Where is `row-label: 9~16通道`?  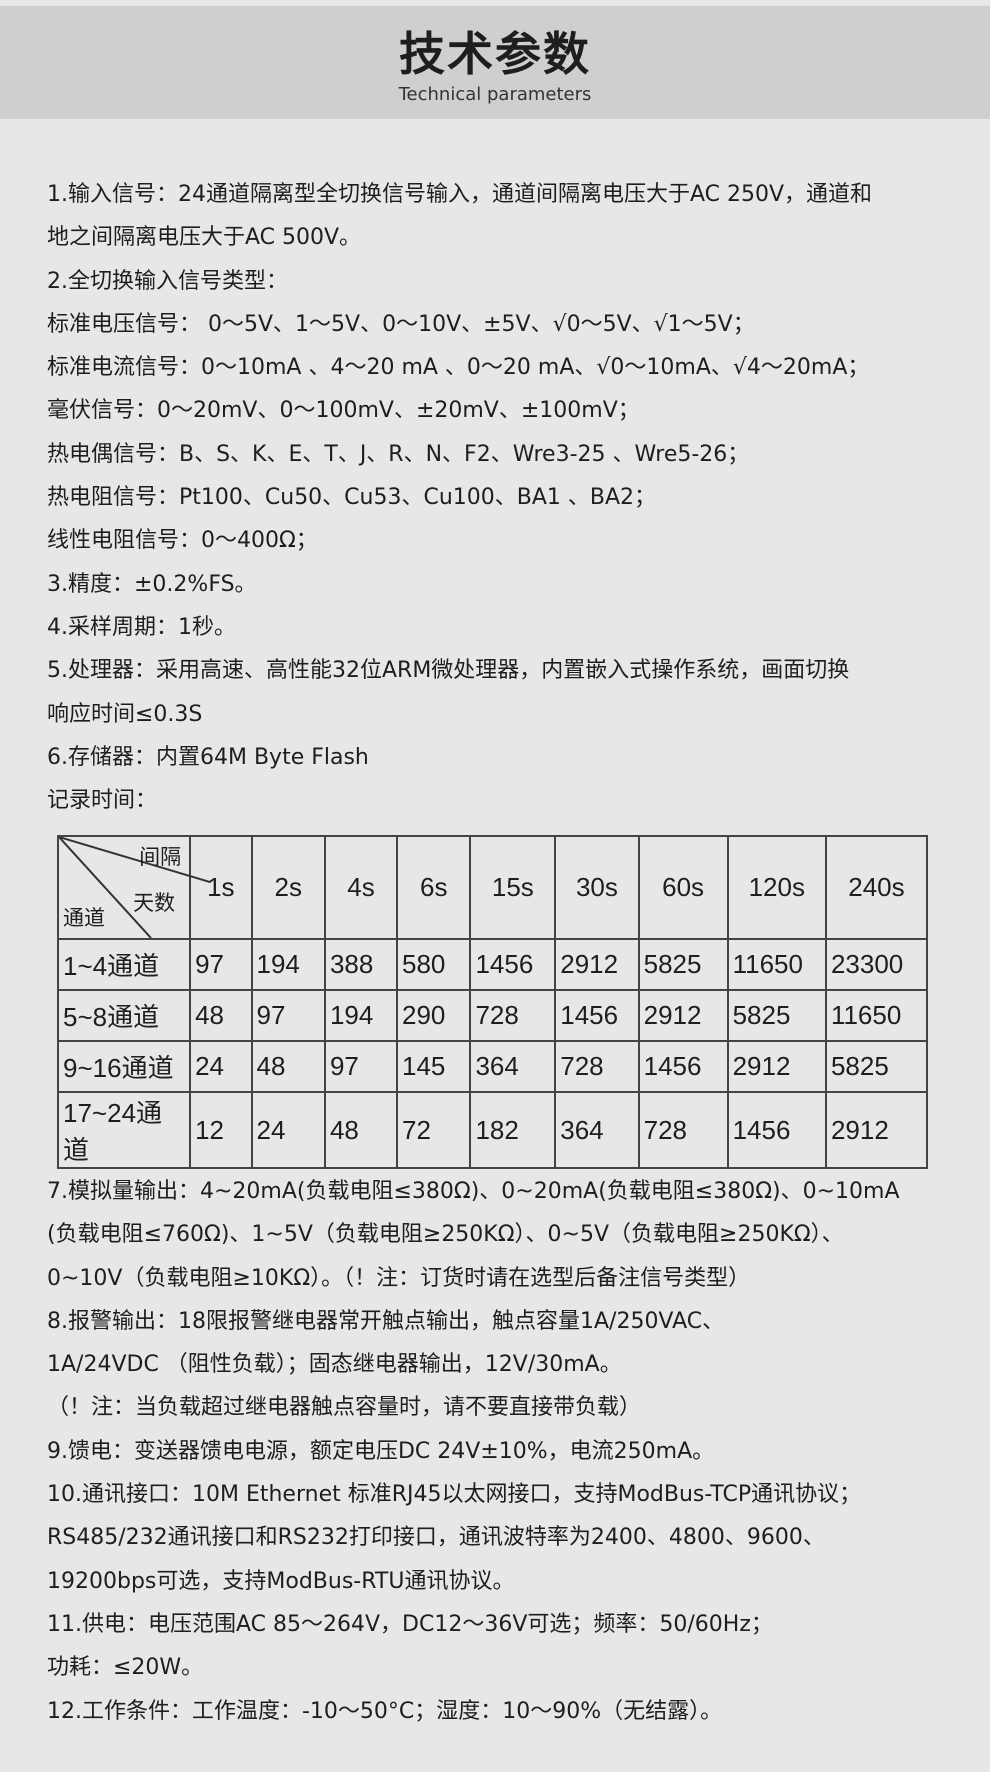
row-label: 9~16通道 is located at coordinates (124, 1066).